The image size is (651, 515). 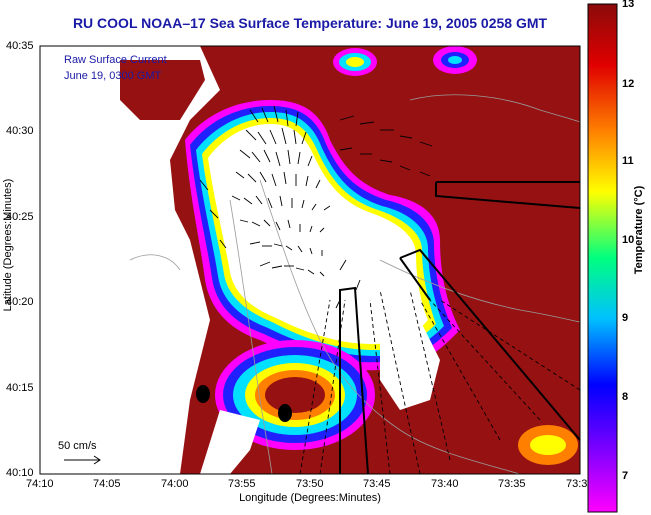 What do you see at coordinates (628, 161) in the screenshot?
I see `colorbar-tick: 11` at bounding box center [628, 161].